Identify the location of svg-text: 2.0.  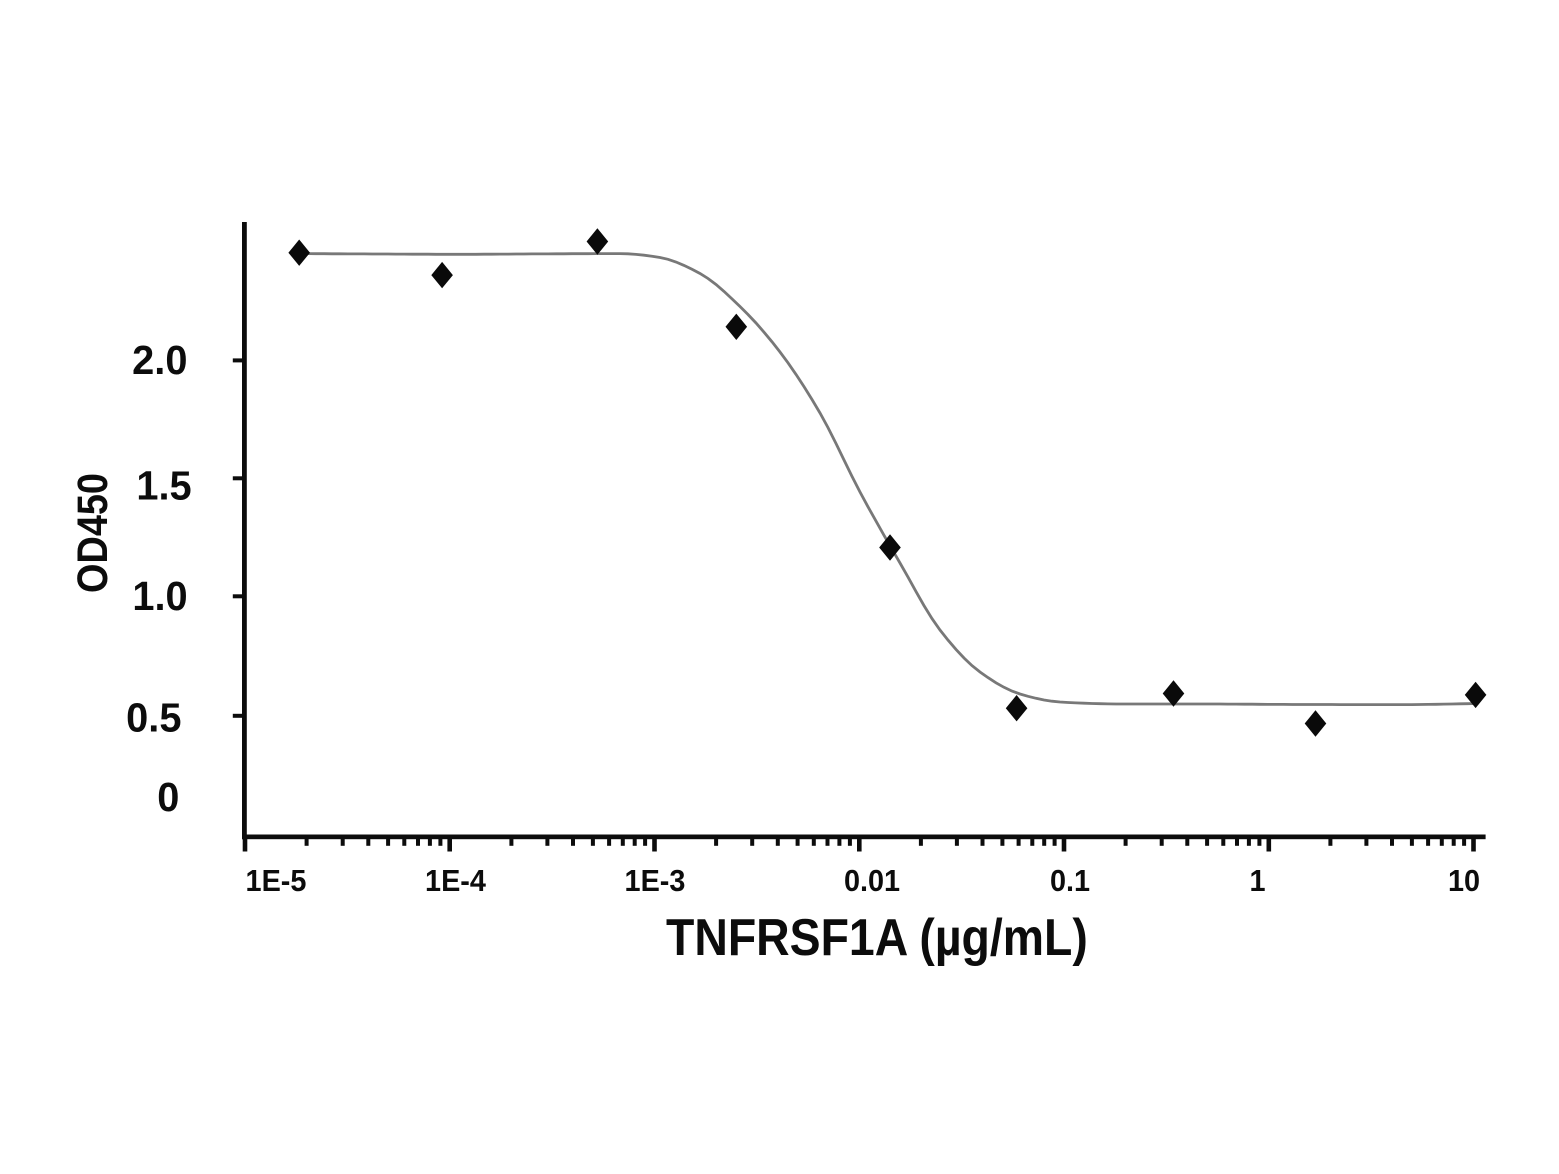
(159, 359).